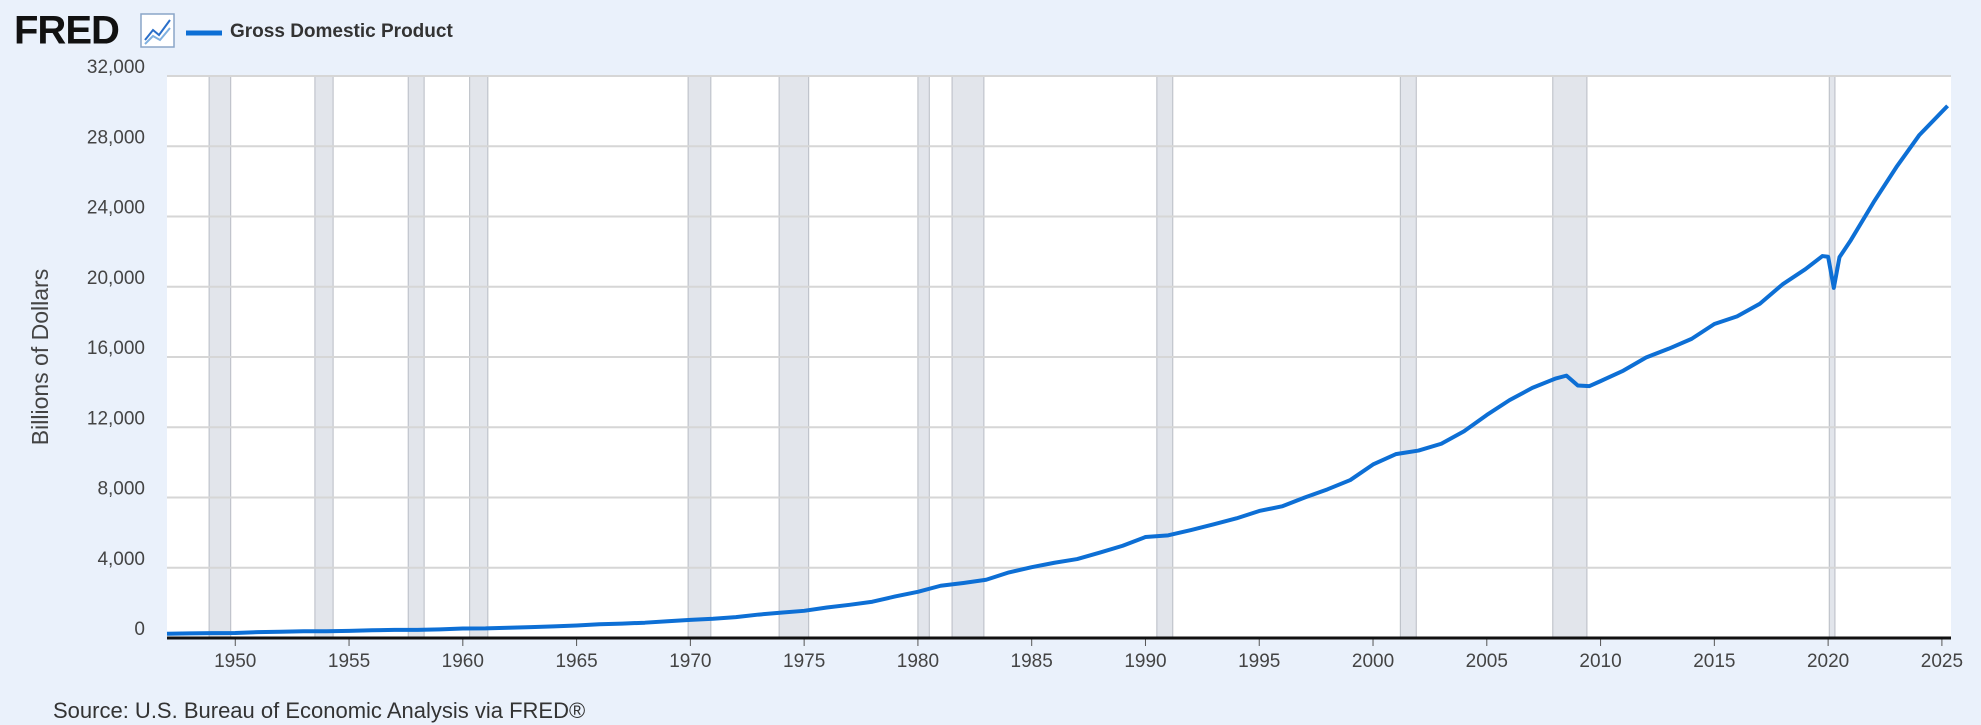 The image size is (1981, 725). What do you see at coordinates (1714, 661) in the screenshot?
I see `x-tick-label: 2015` at bounding box center [1714, 661].